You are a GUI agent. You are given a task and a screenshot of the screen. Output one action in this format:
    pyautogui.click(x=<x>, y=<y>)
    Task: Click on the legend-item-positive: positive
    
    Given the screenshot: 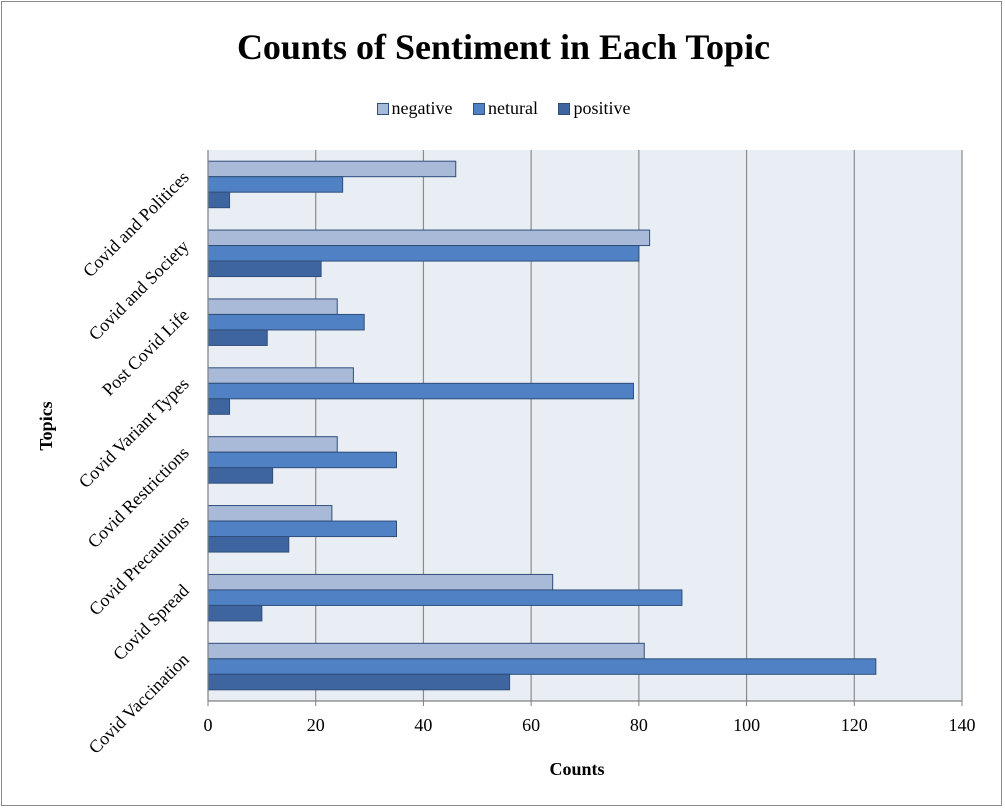 What is the action you would take?
    pyautogui.click(x=594, y=108)
    